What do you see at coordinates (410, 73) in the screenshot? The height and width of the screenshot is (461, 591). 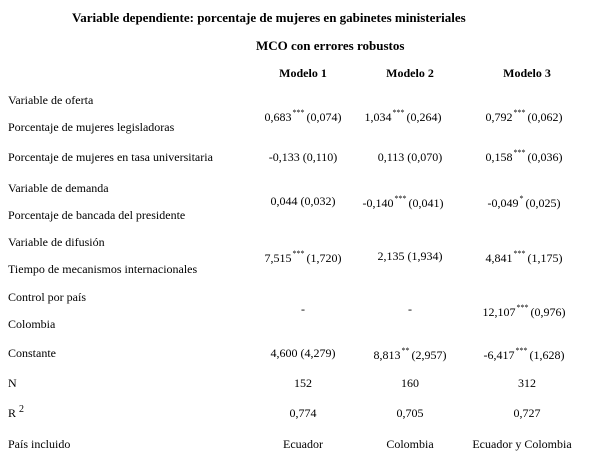 I see `column-header-modelo-2: Modelo 2` at bounding box center [410, 73].